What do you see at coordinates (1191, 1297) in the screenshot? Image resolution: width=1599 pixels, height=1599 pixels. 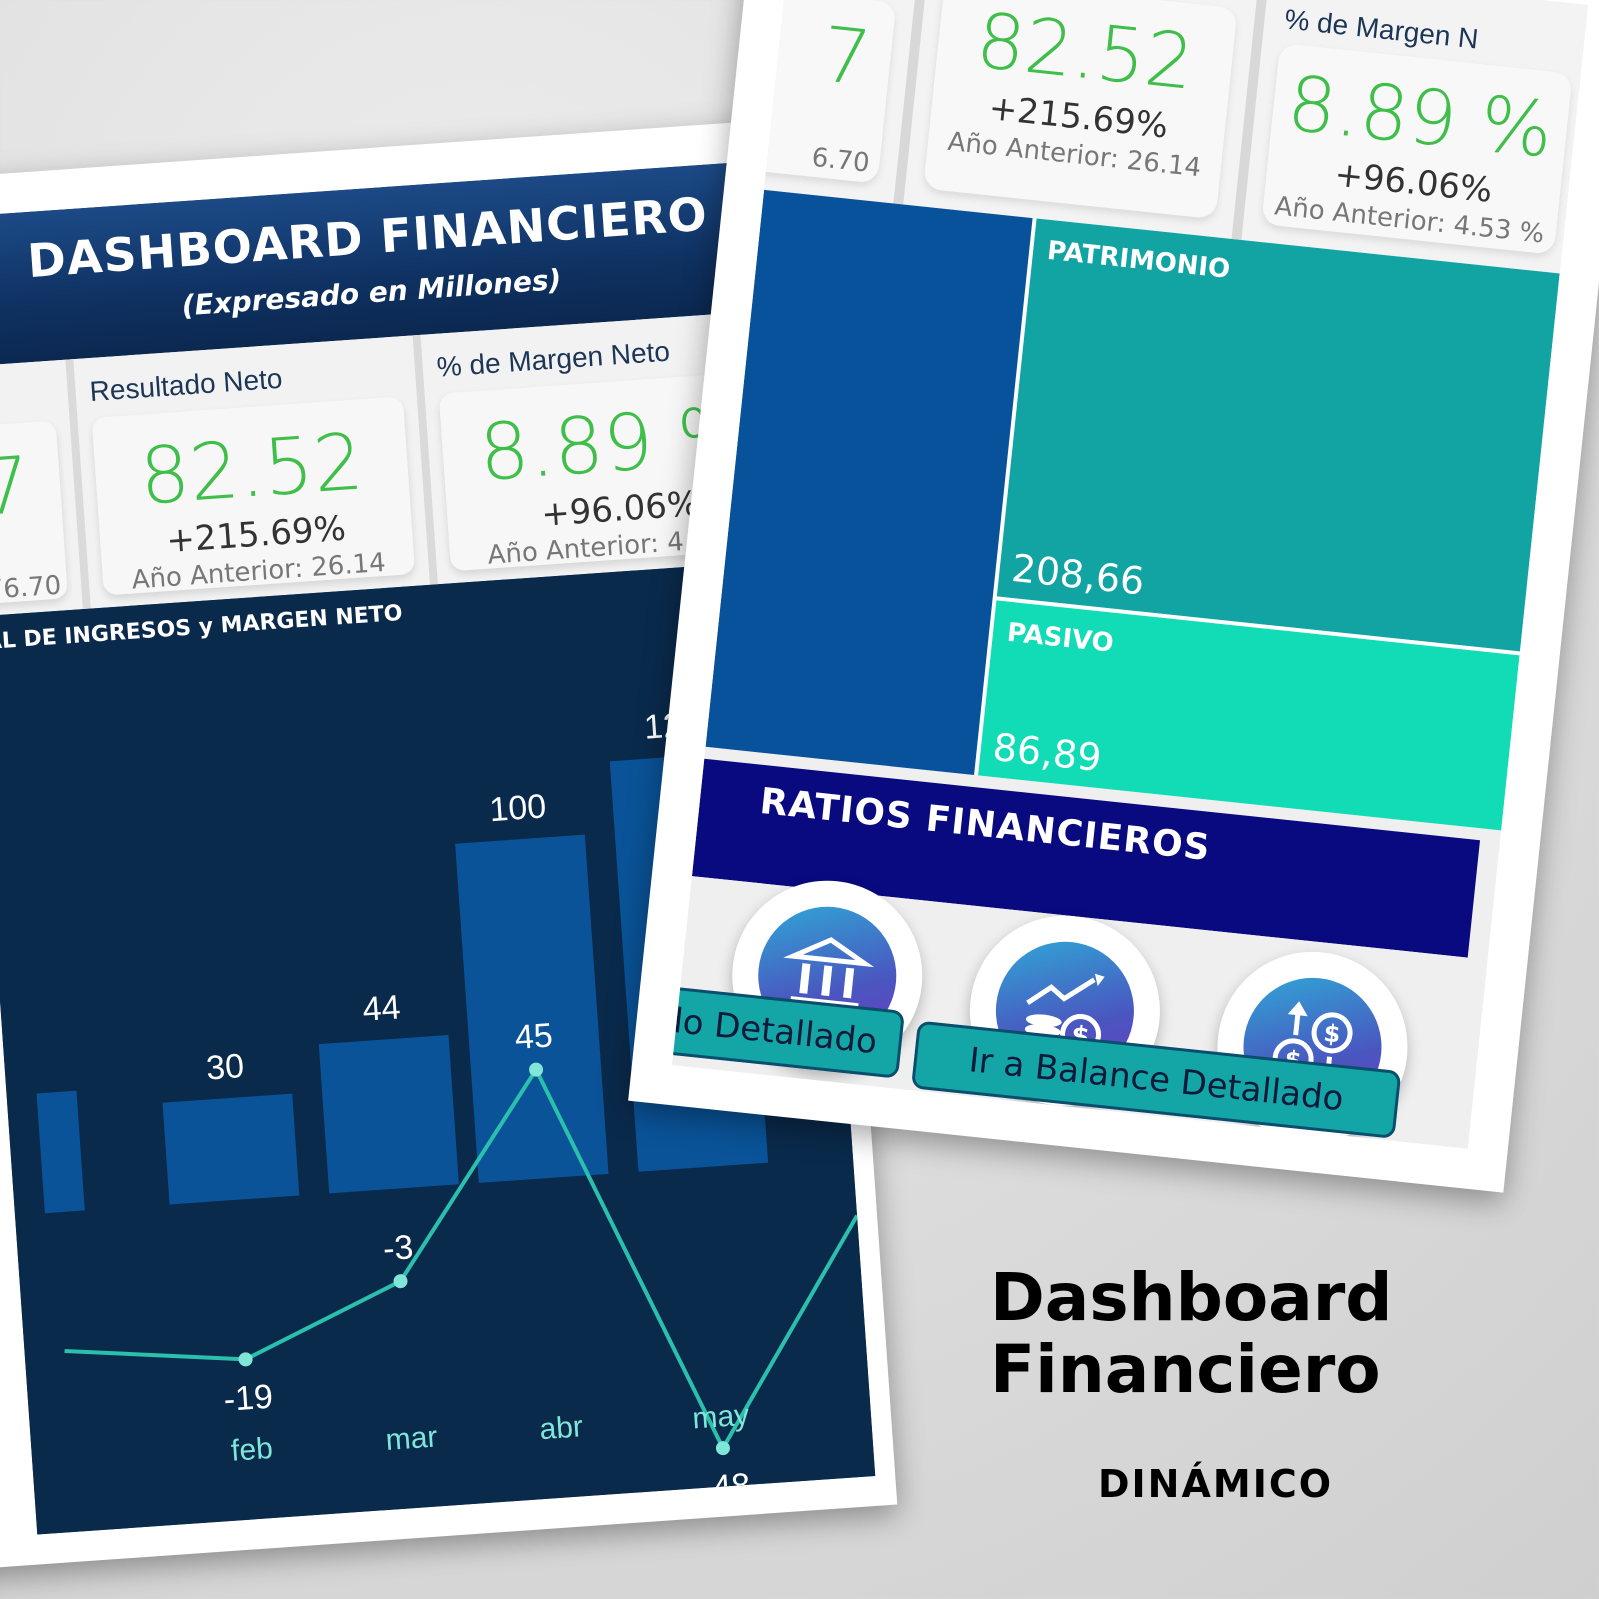 I see `caption-title-line1: Dashboard` at bounding box center [1191, 1297].